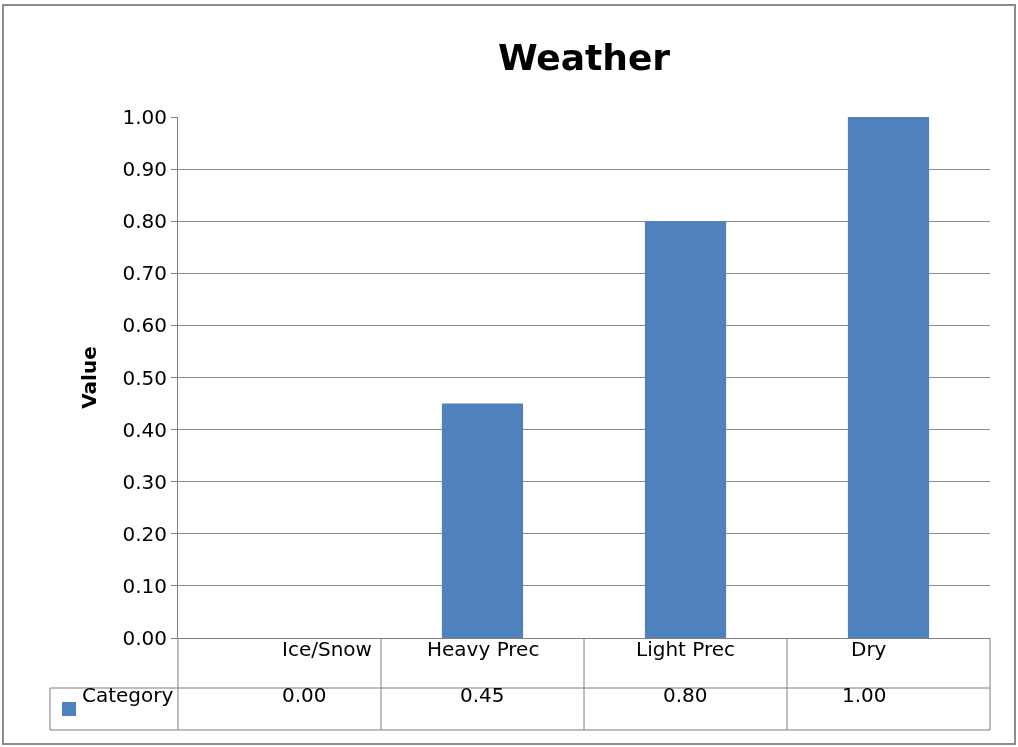 The width and height of the screenshot is (1018, 747). What do you see at coordinates (144, 481) in the screenshot?
I see `y-tick-label: 0.30` at bounding box center [144, 481].